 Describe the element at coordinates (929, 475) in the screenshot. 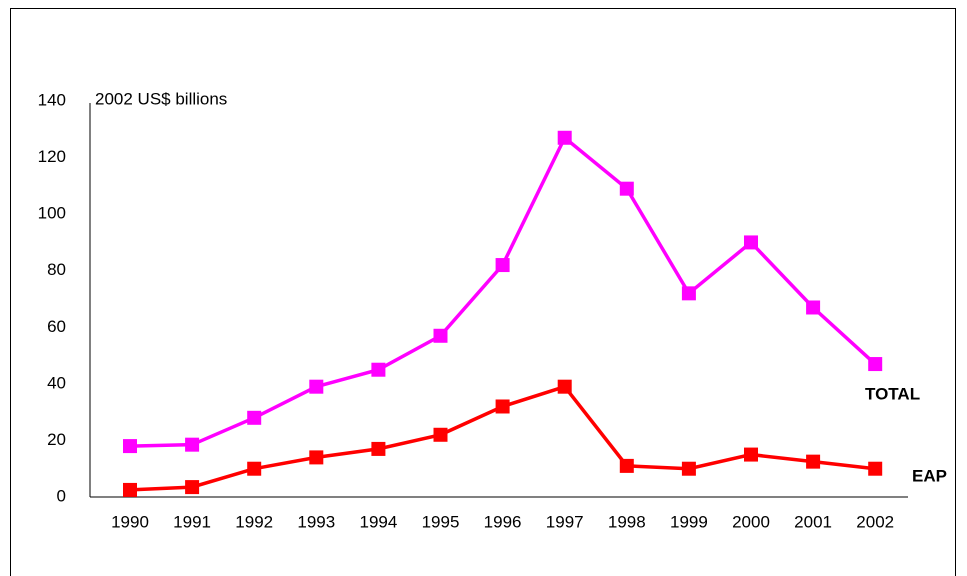

I see `series-label: EAP` at that location.